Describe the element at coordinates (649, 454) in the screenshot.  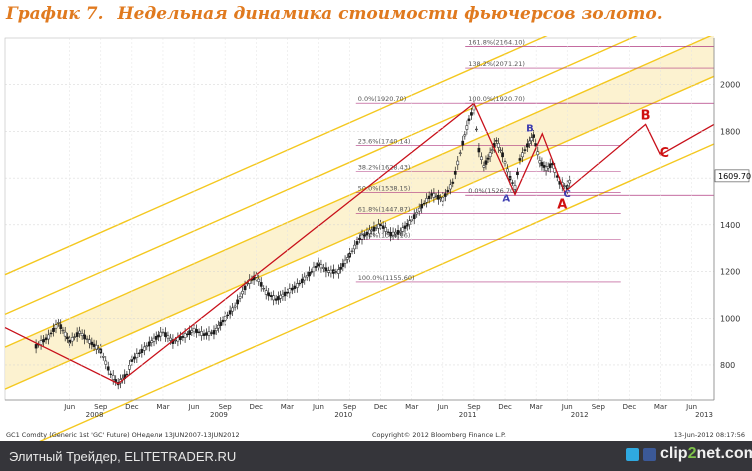
I see `facebook-icon` at that location.